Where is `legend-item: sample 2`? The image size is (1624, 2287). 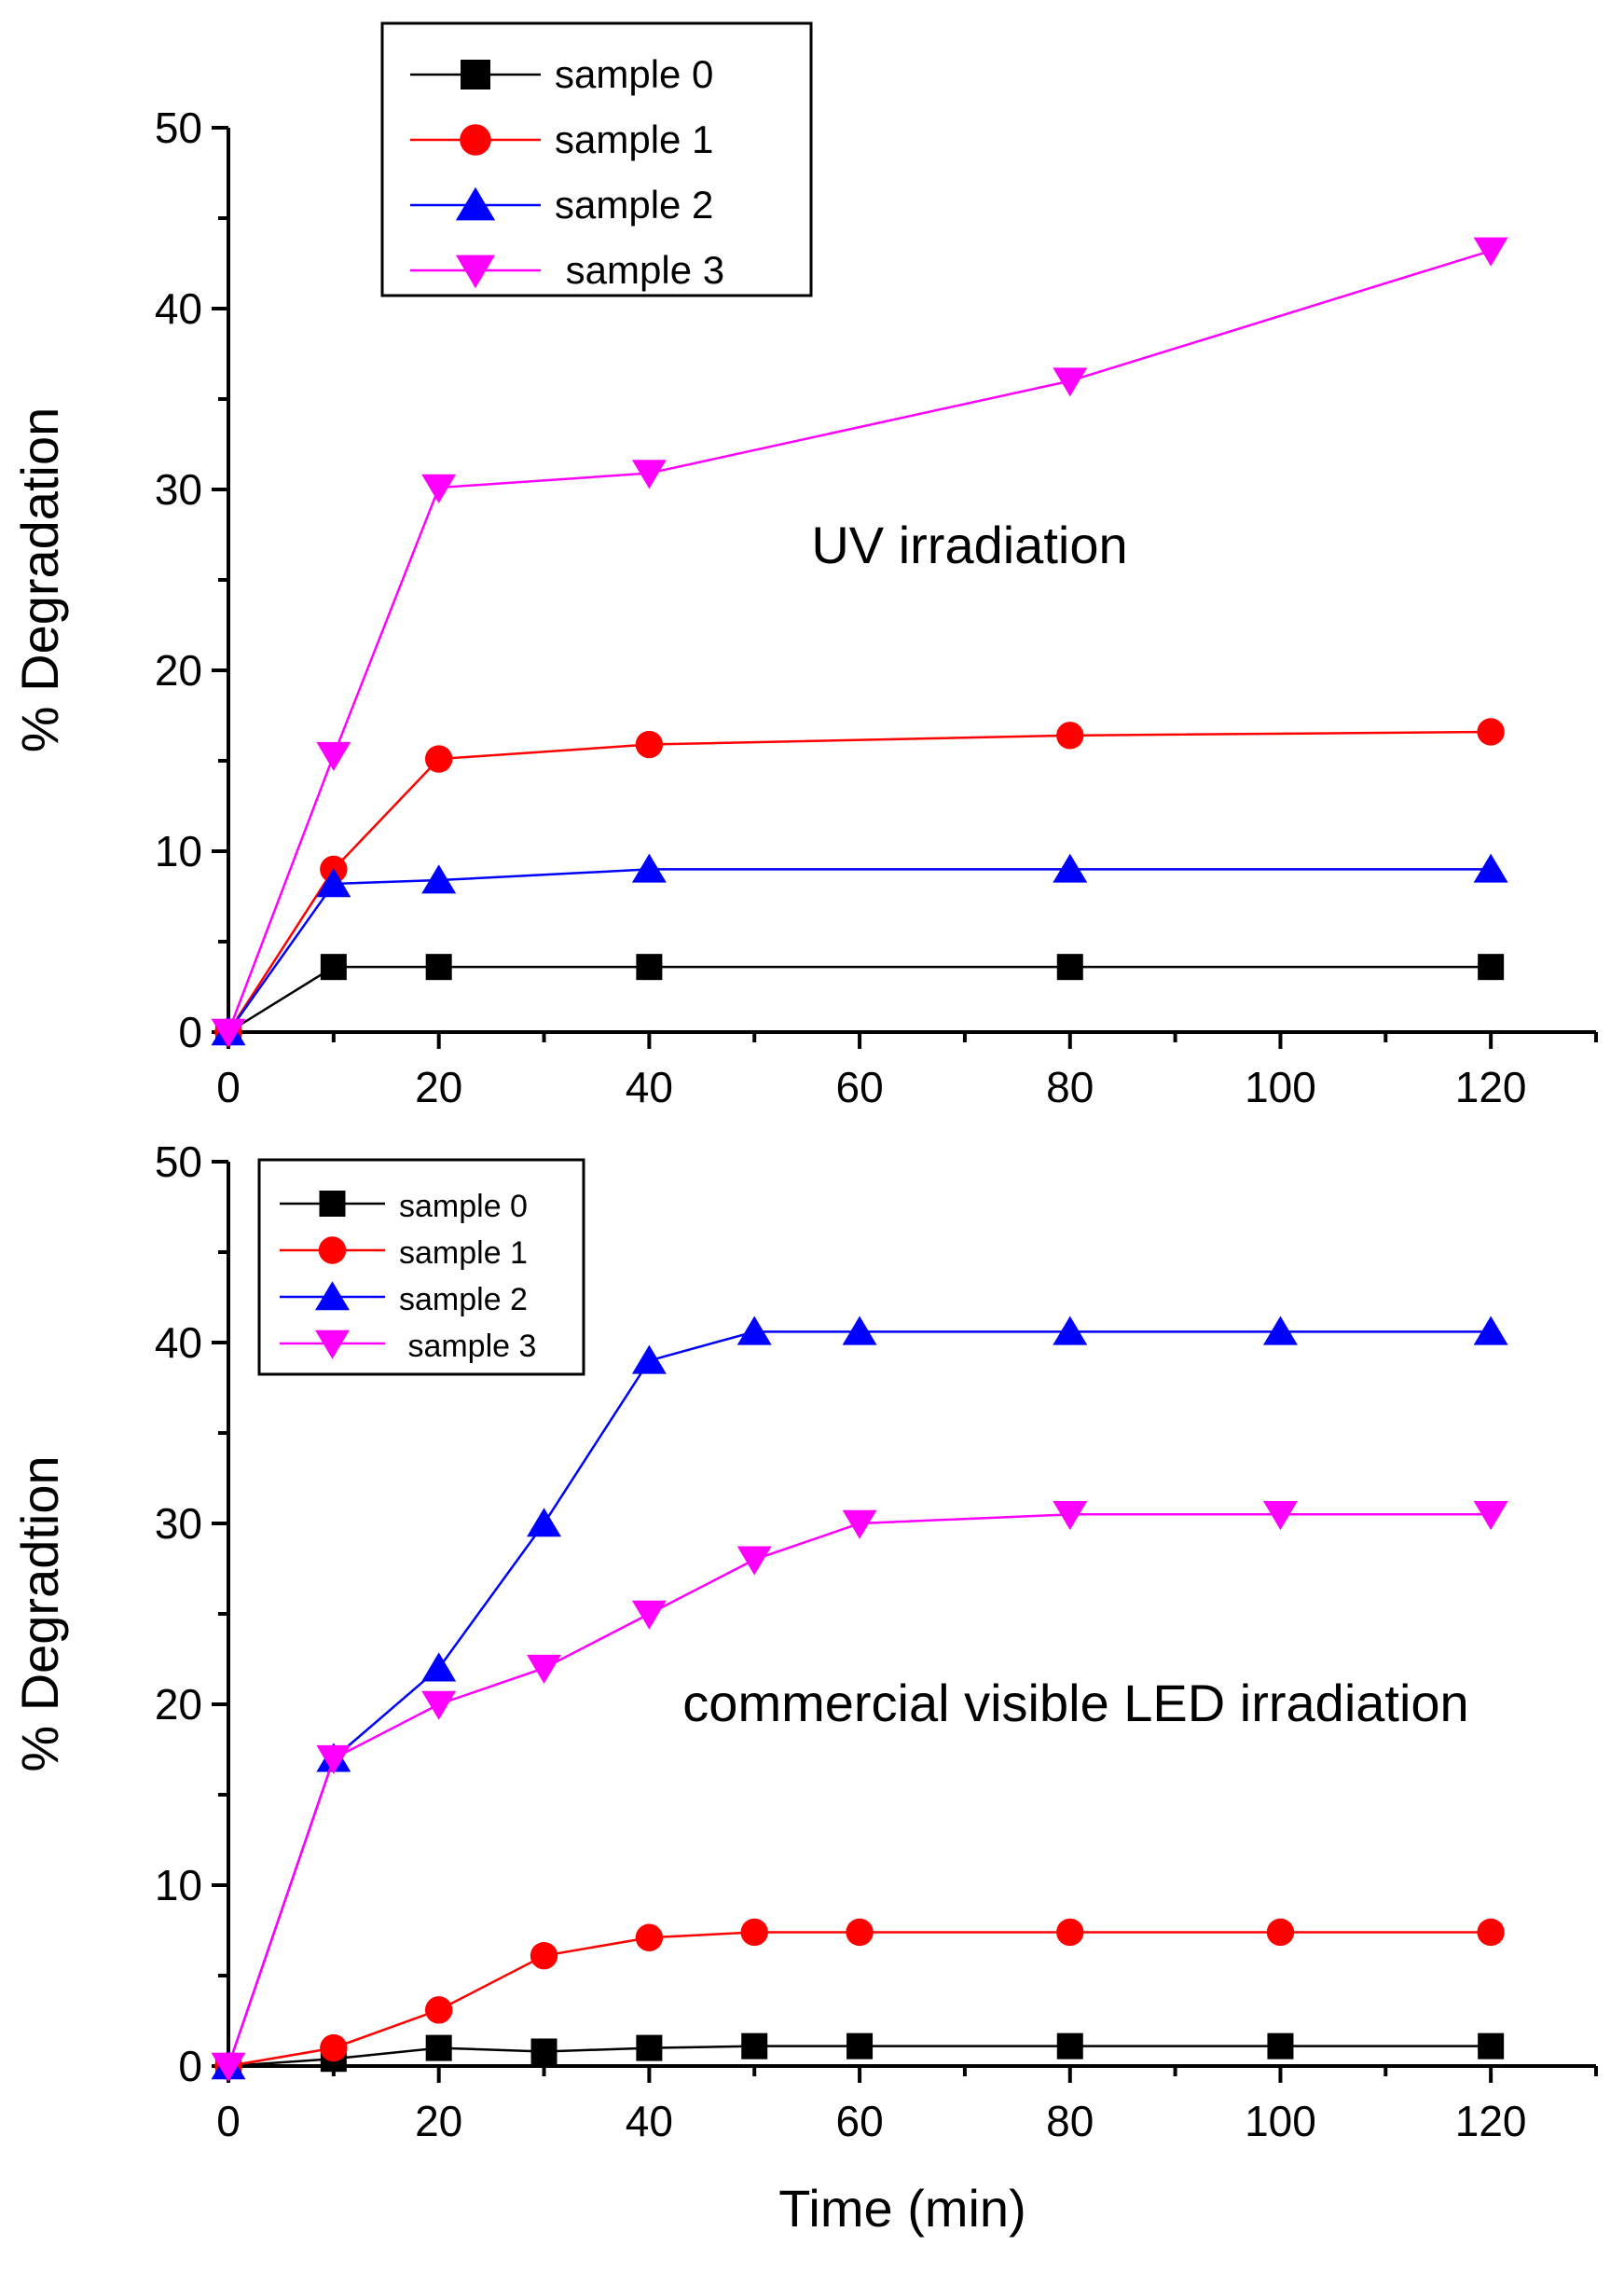 legend-item: sample 2 is located at coordinates (561, 205).